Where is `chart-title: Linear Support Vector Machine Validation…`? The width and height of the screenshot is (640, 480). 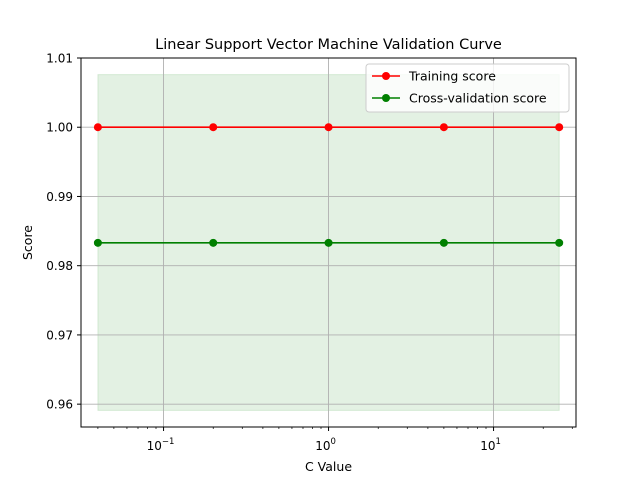
chart-title: Linear Support Vector Machine Validation… is located at coordinates (328, 45).